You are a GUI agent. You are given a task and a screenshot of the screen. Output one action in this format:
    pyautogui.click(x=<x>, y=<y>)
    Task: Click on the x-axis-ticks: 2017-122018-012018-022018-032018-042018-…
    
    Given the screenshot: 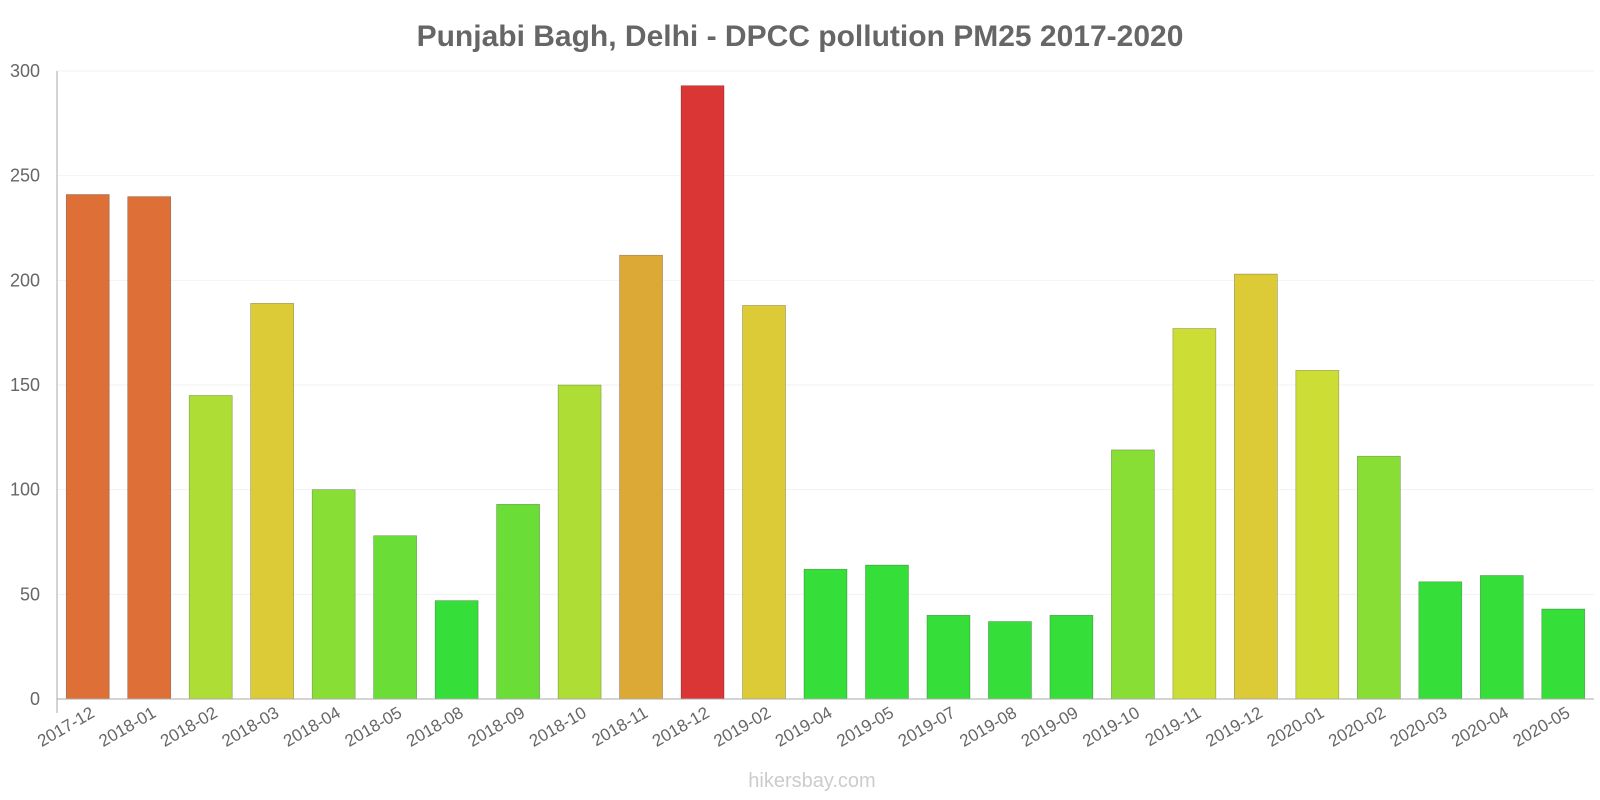 What is the action you would take?
    pyautogui.click(x=803, y=727)
    